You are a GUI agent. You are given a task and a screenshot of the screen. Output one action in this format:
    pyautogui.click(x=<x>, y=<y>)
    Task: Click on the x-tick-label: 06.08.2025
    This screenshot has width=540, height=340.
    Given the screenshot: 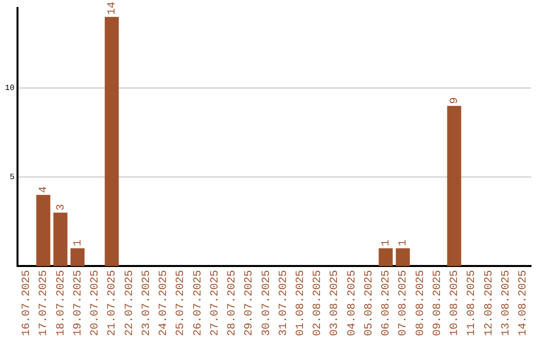 What is the action you would take?
    pyautogui.click(x=386, y=303)
    